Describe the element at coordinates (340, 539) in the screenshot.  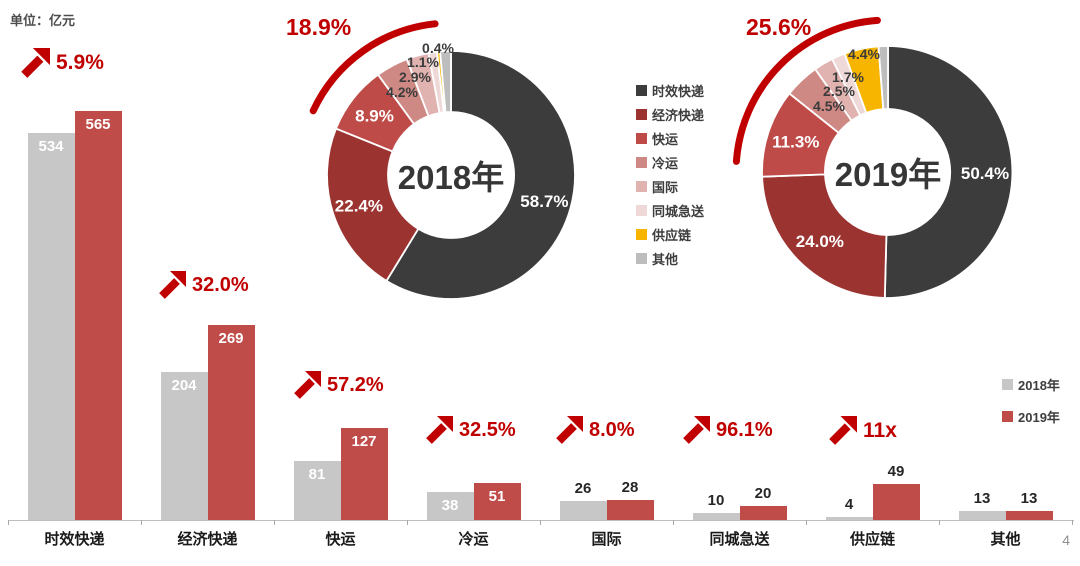
I see `category-label-快运: 快运` at that location.